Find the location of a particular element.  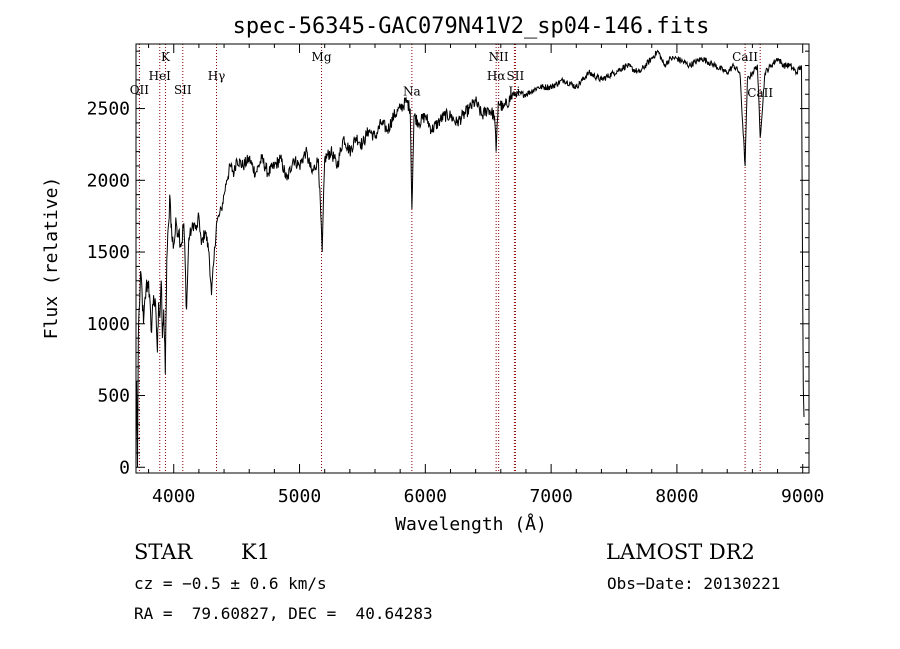

line-label-9: SII is located at coordinates (516, 76).